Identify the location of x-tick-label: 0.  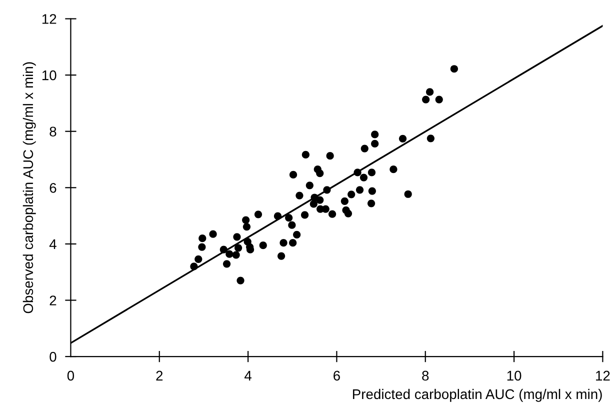
(70, 375).